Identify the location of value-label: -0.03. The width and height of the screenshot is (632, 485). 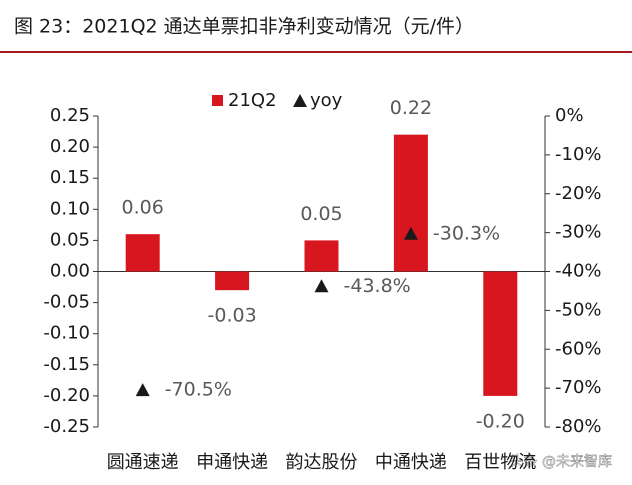
(232, 316).